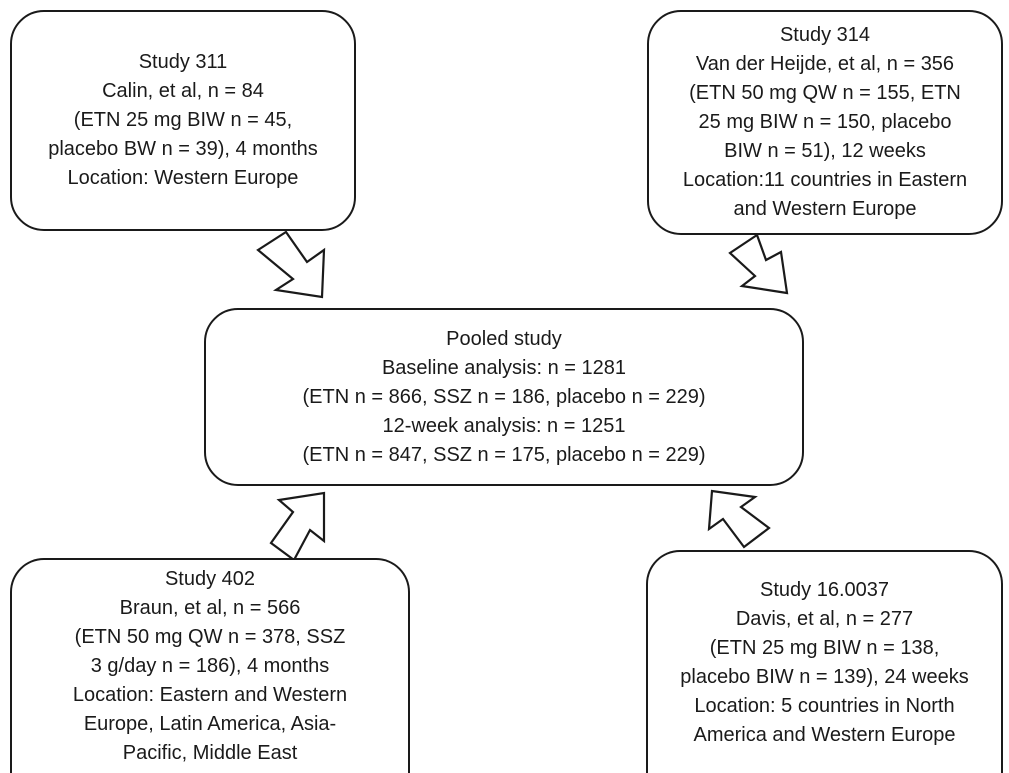  What do you see at coordinates (210, 579) in the screenshot?
I see `study-402-title: Study 402` at bounding box center [210, 579].